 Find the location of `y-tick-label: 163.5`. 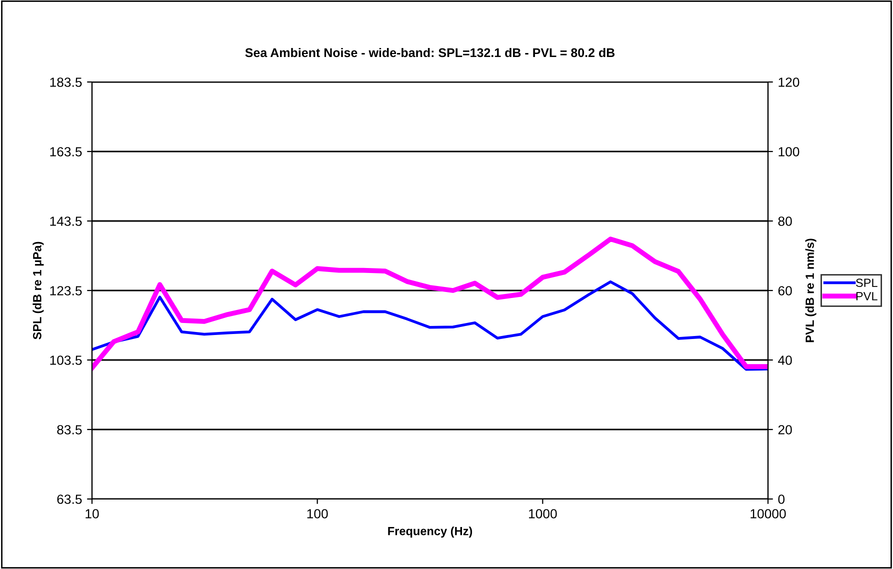

y-tick-label: 163.5 is located at coordinates (66, 151).